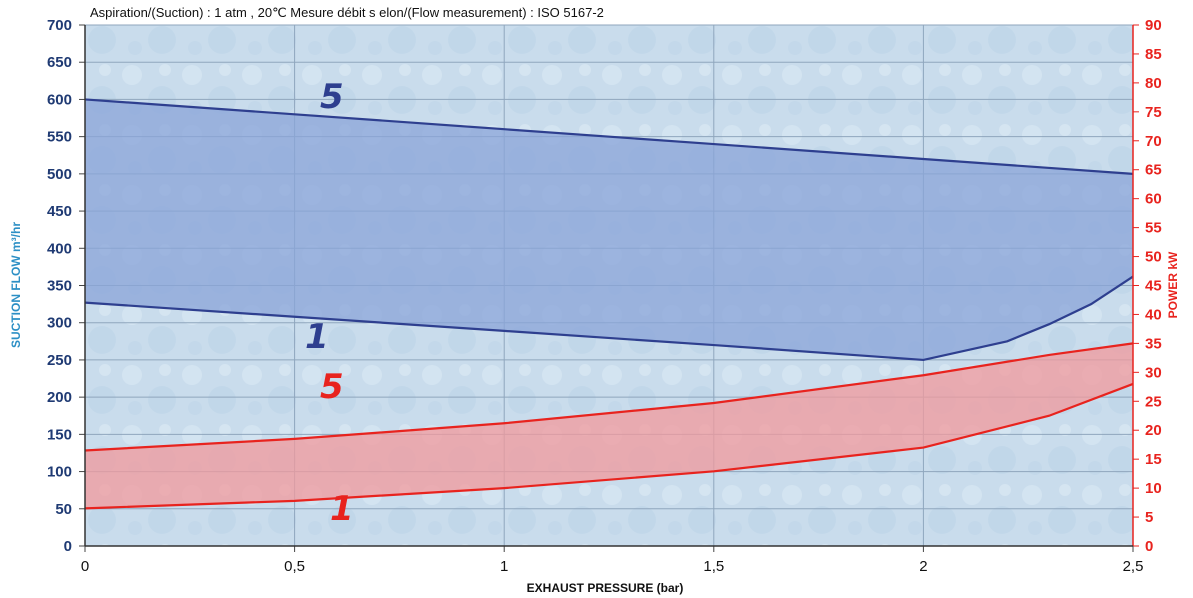 Image resolution: width=1193 pixels, height=598 pixels. What do you see at coordinates (1153, 401) in the screenshot?
I see `y-tick-label-right: 25` at bounding box center [1153, 401].